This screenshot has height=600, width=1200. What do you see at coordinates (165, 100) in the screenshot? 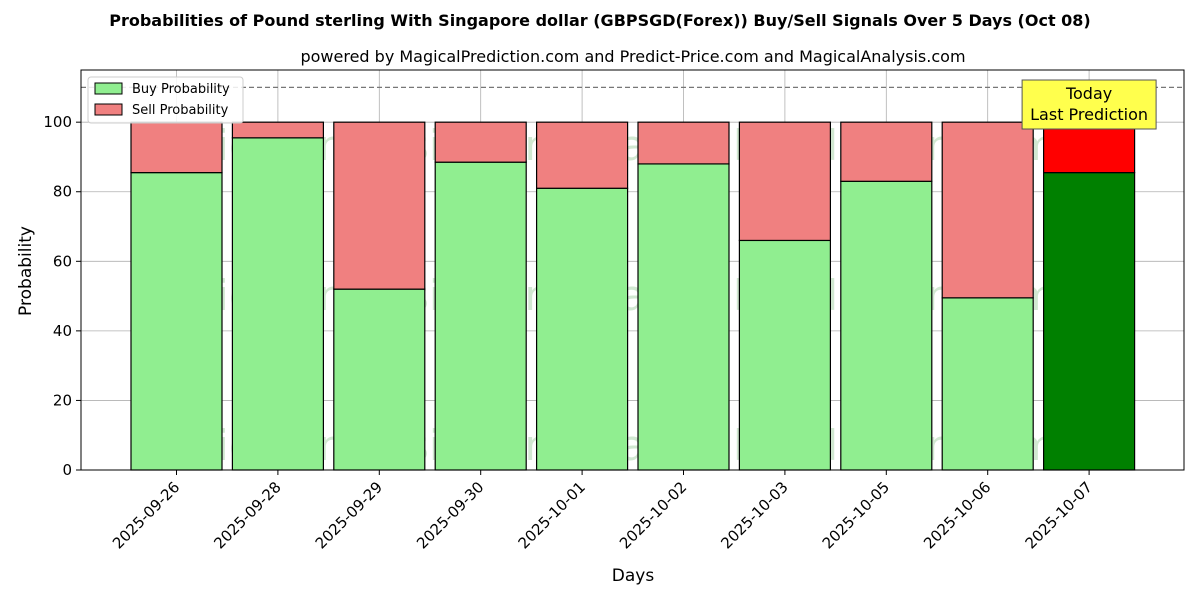
I see `legend-box` at bounding box center [165, 100].